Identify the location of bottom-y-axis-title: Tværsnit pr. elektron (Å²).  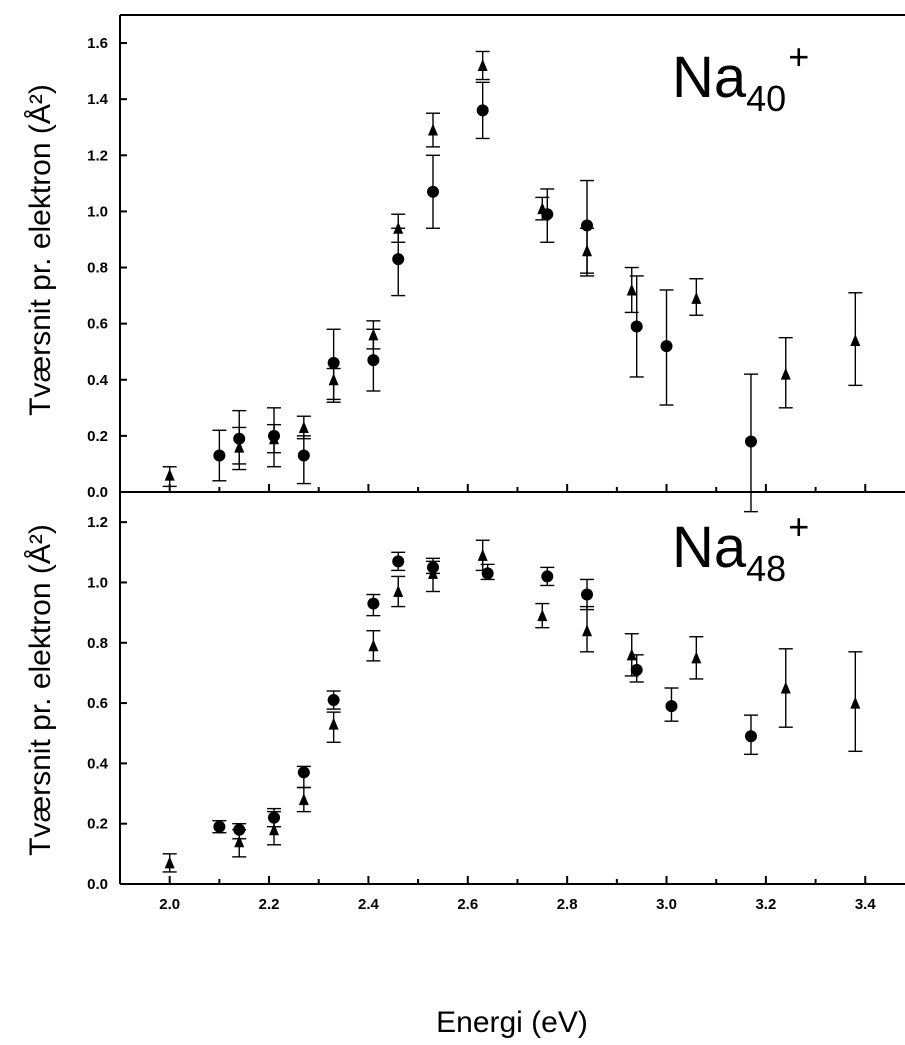
(40, 690).